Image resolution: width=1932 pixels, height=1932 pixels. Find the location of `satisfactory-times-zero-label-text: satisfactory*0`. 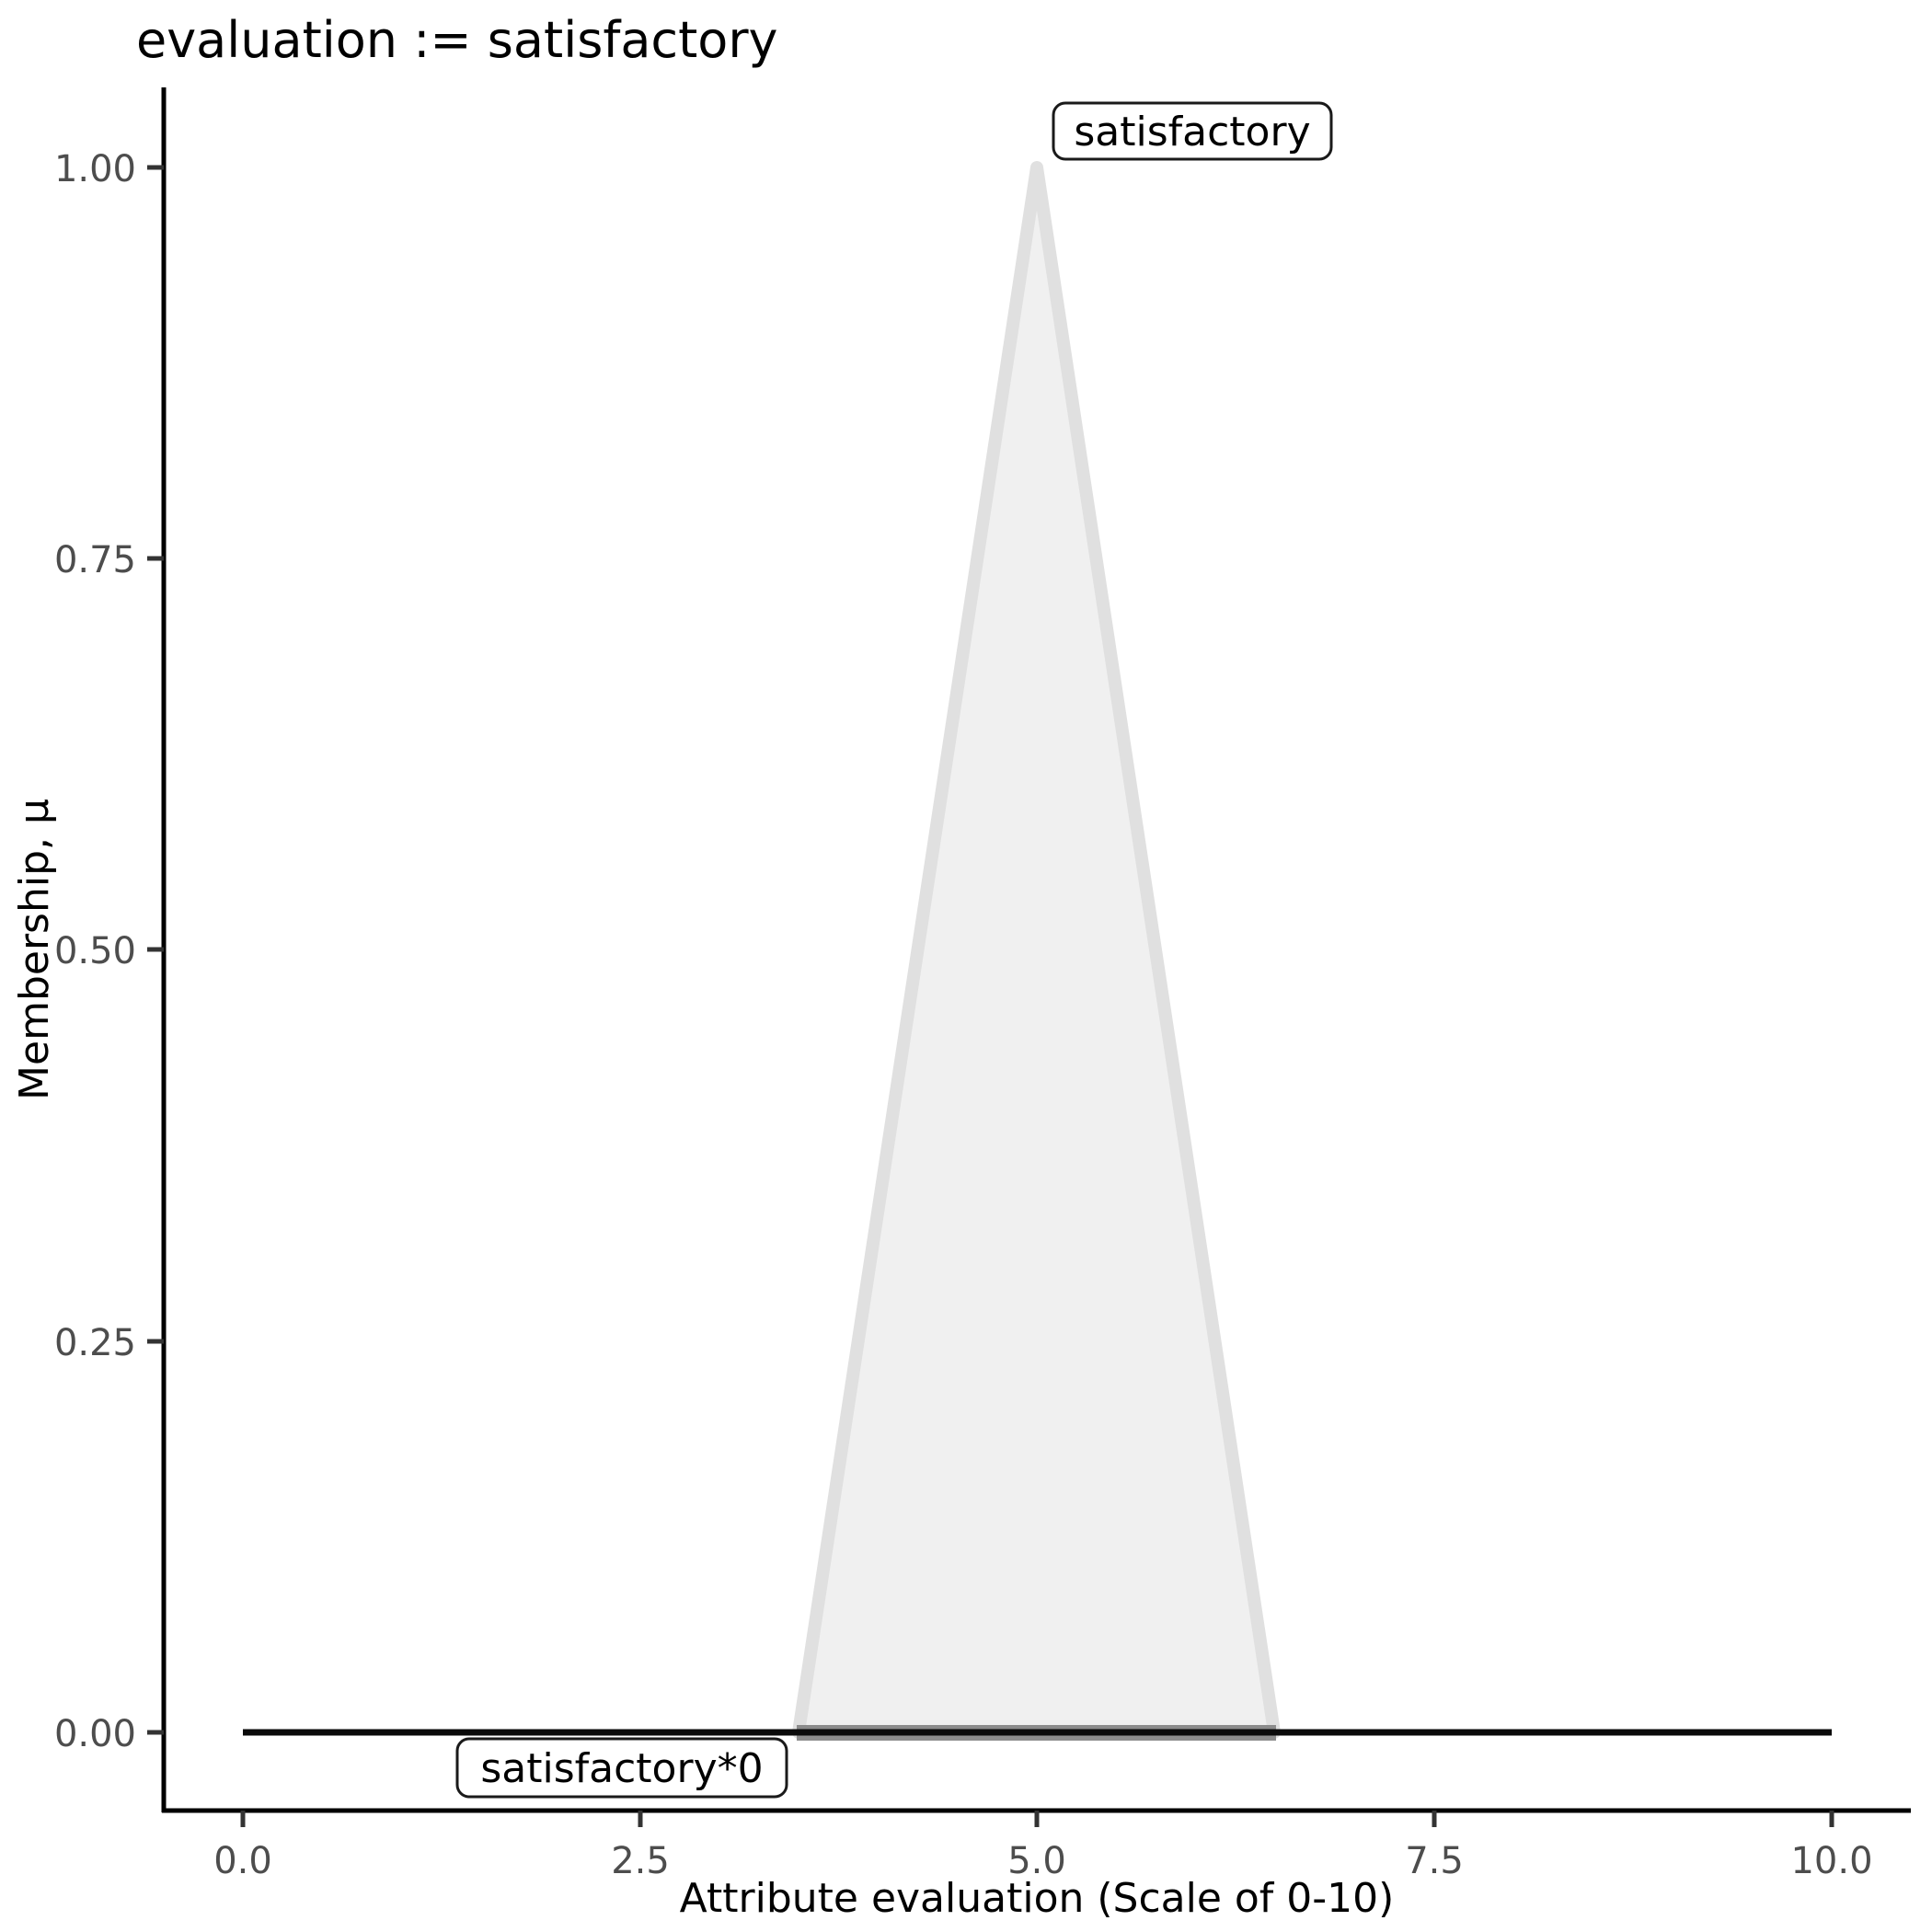

satisfactory-times-zero-label-text: satisfactory*0 is located at coordinates (621, 1768).